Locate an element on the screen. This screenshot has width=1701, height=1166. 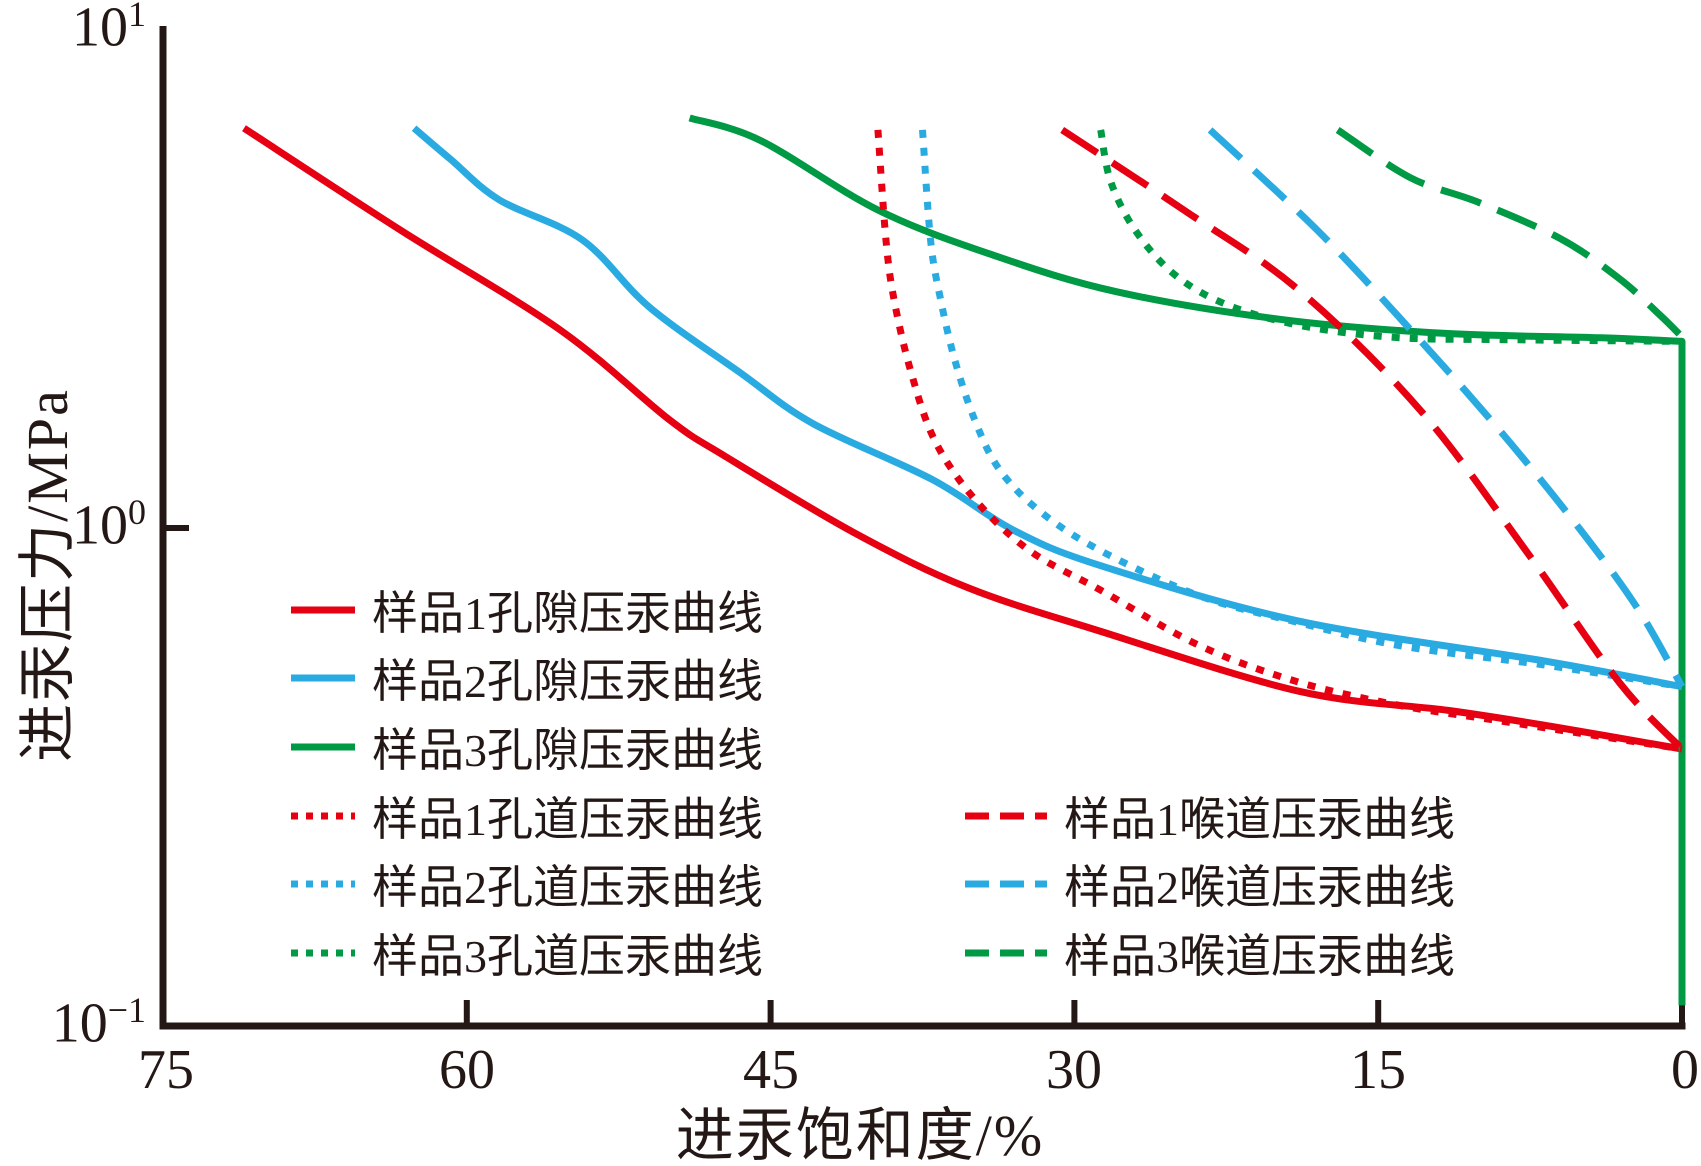
x-tick-label-45: 45 is located at coordinates (771, 1070).